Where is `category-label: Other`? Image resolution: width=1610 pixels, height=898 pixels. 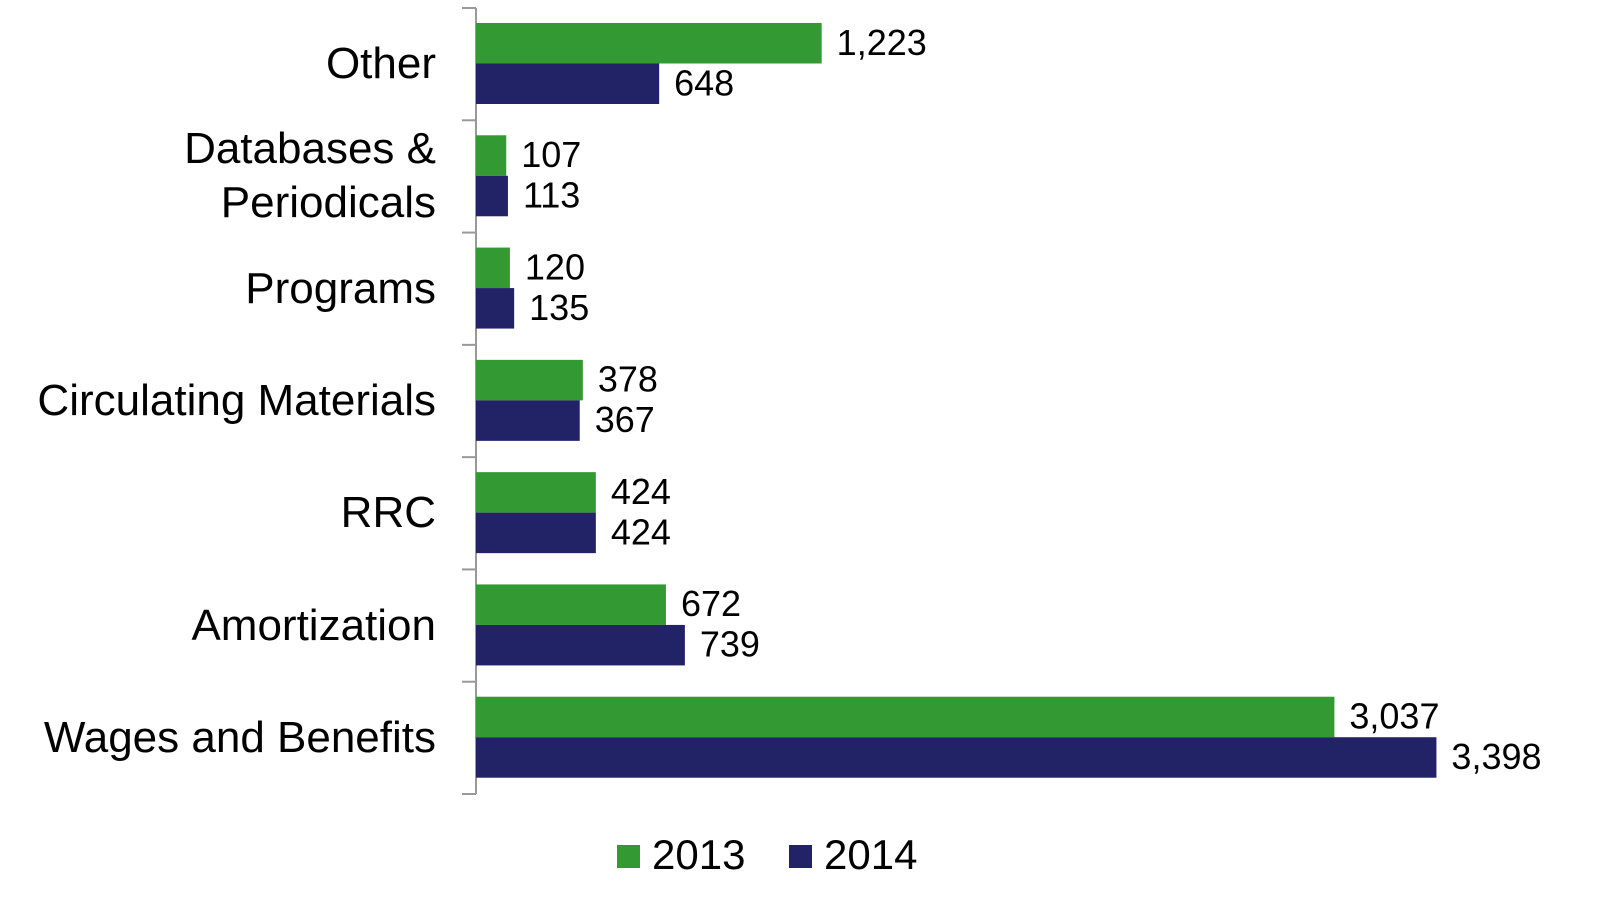
category-label: Other is located at coordinates (380, 64).